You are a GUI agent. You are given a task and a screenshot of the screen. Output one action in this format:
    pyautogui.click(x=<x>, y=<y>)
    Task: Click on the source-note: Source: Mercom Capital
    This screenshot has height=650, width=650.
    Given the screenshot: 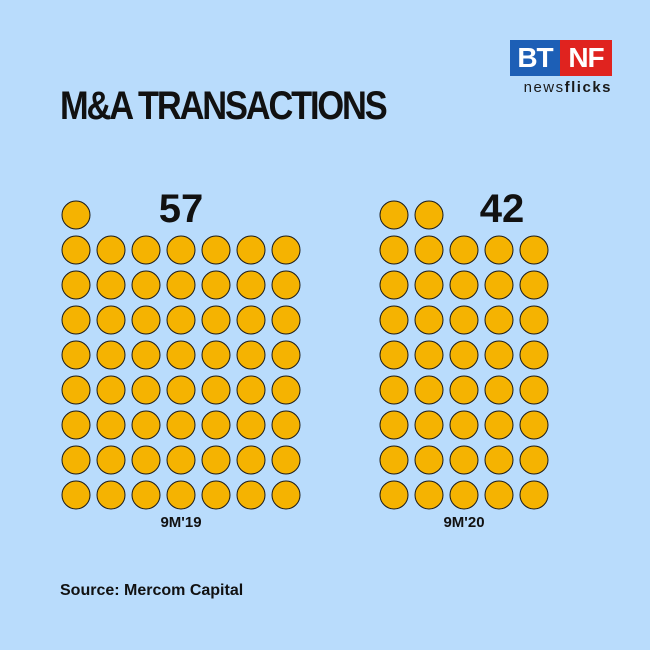 What is the action you would take?
    pyautogui.click(x=152, y=590)
    